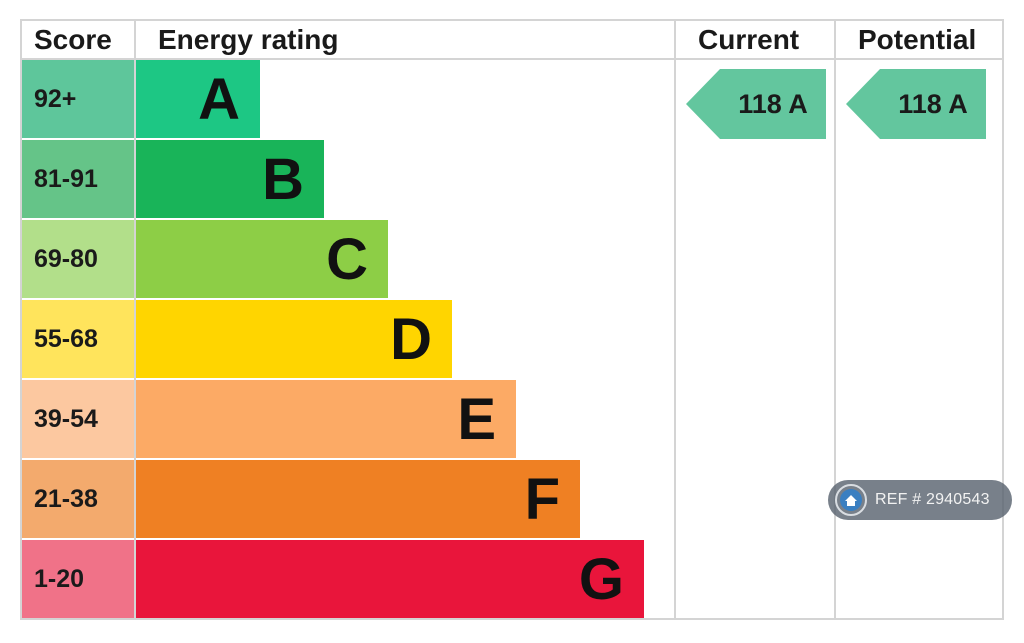 The width and height of the screenshot is (1024, 643). I want to click on column-divider-score, so click(135, 319).